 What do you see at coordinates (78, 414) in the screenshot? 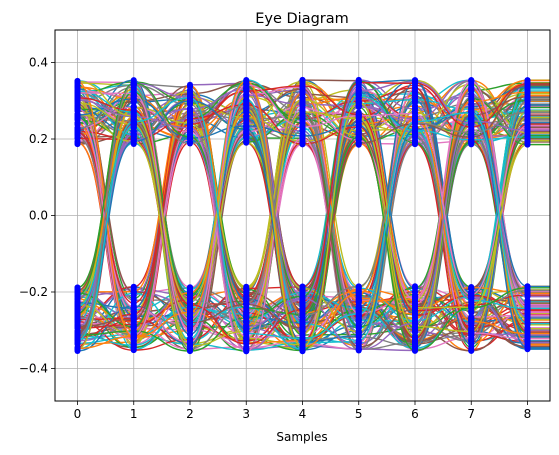
I see `x-tick-label: 0` at bounding box center [78, 414].